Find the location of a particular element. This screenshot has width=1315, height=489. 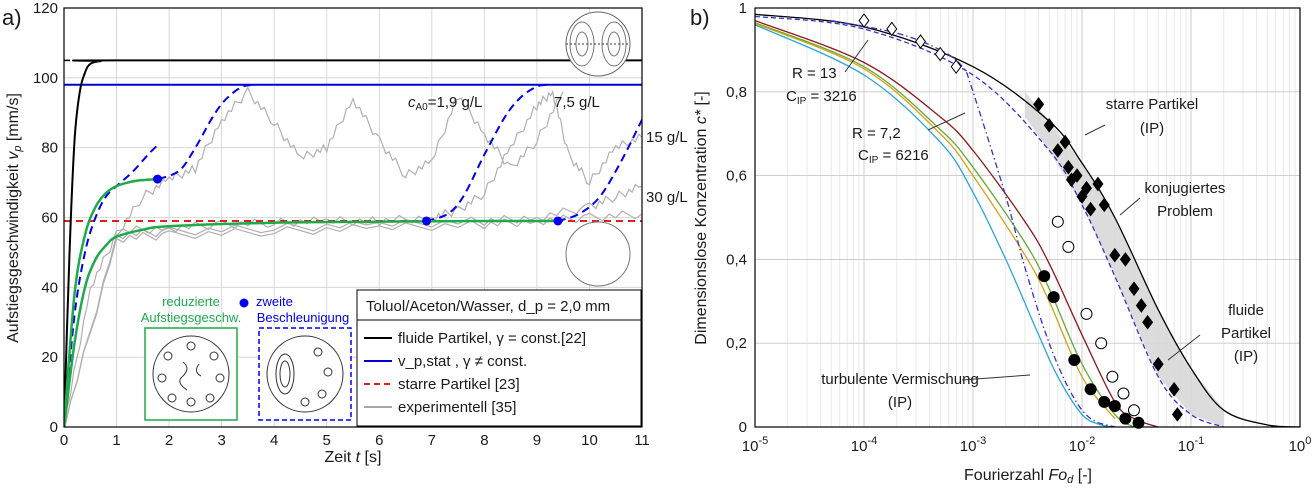

r13-c: C is located at coordinates (791, 96).